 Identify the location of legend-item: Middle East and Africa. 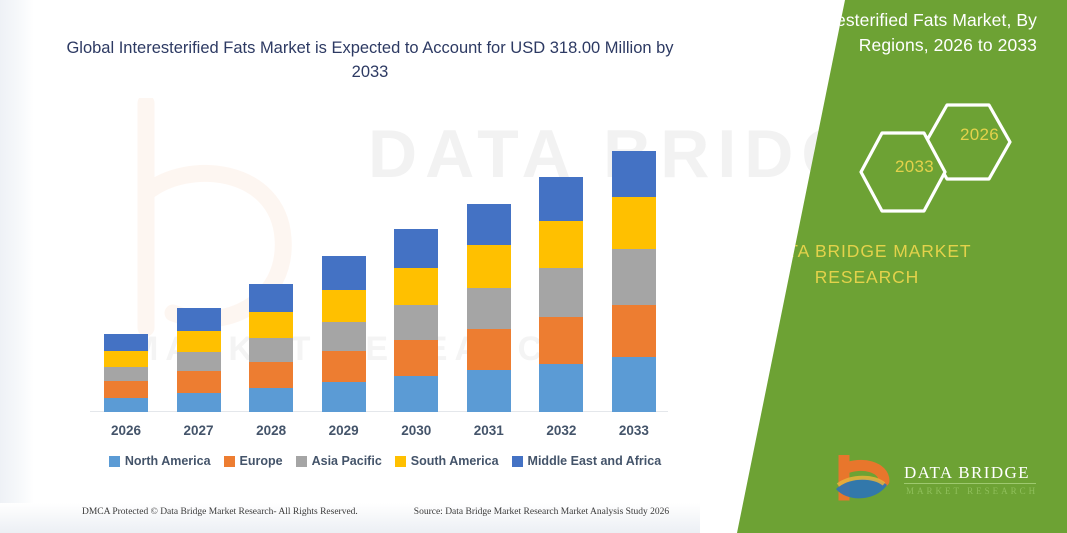
(586, 461).